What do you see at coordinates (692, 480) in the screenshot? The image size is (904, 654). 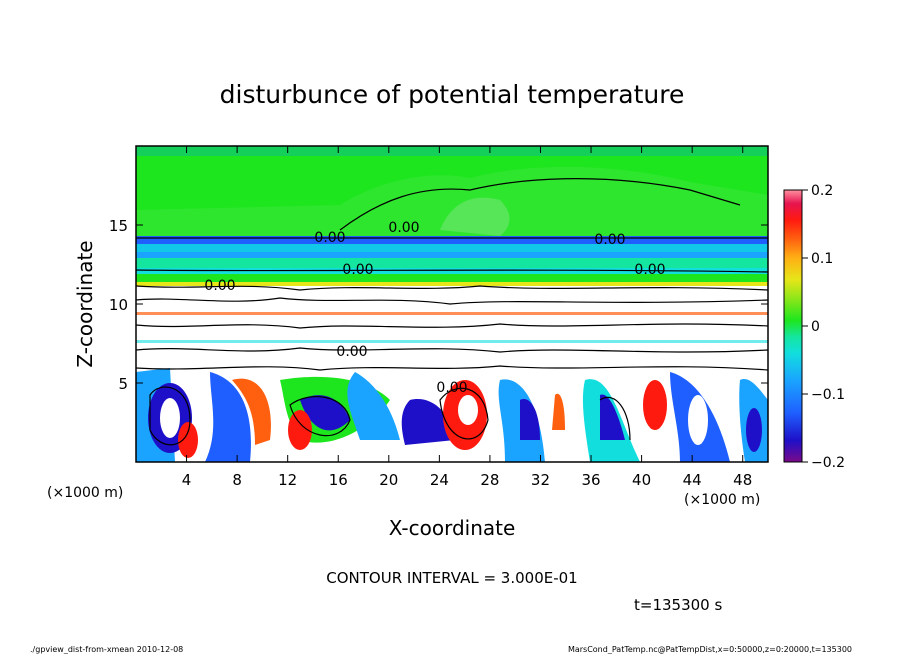 I see `x-tick-label: 44` at bounding box center [692, 480].